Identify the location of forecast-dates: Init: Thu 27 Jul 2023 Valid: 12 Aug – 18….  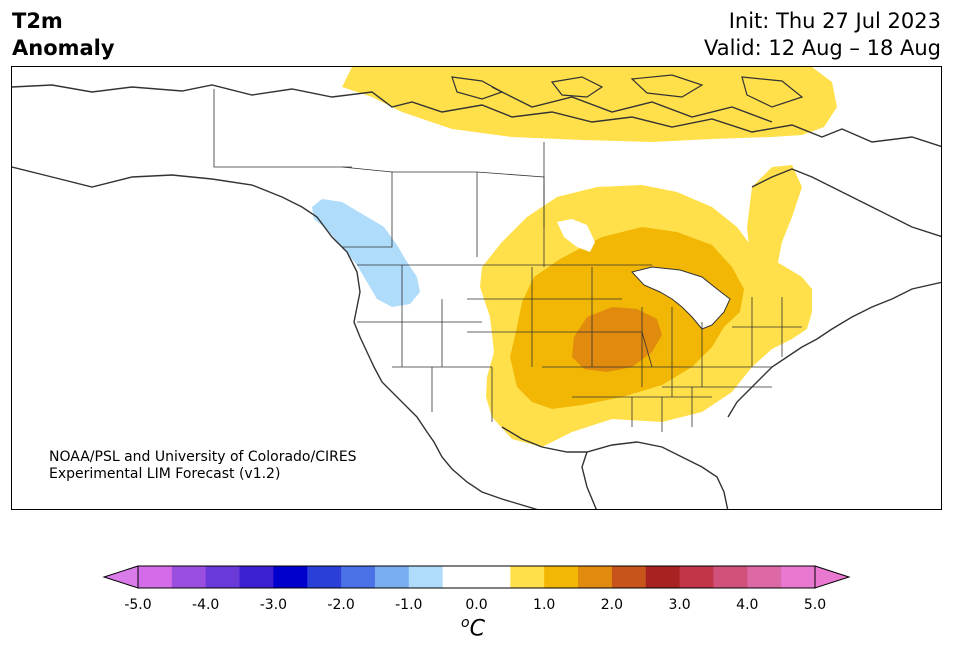
(822, 35).